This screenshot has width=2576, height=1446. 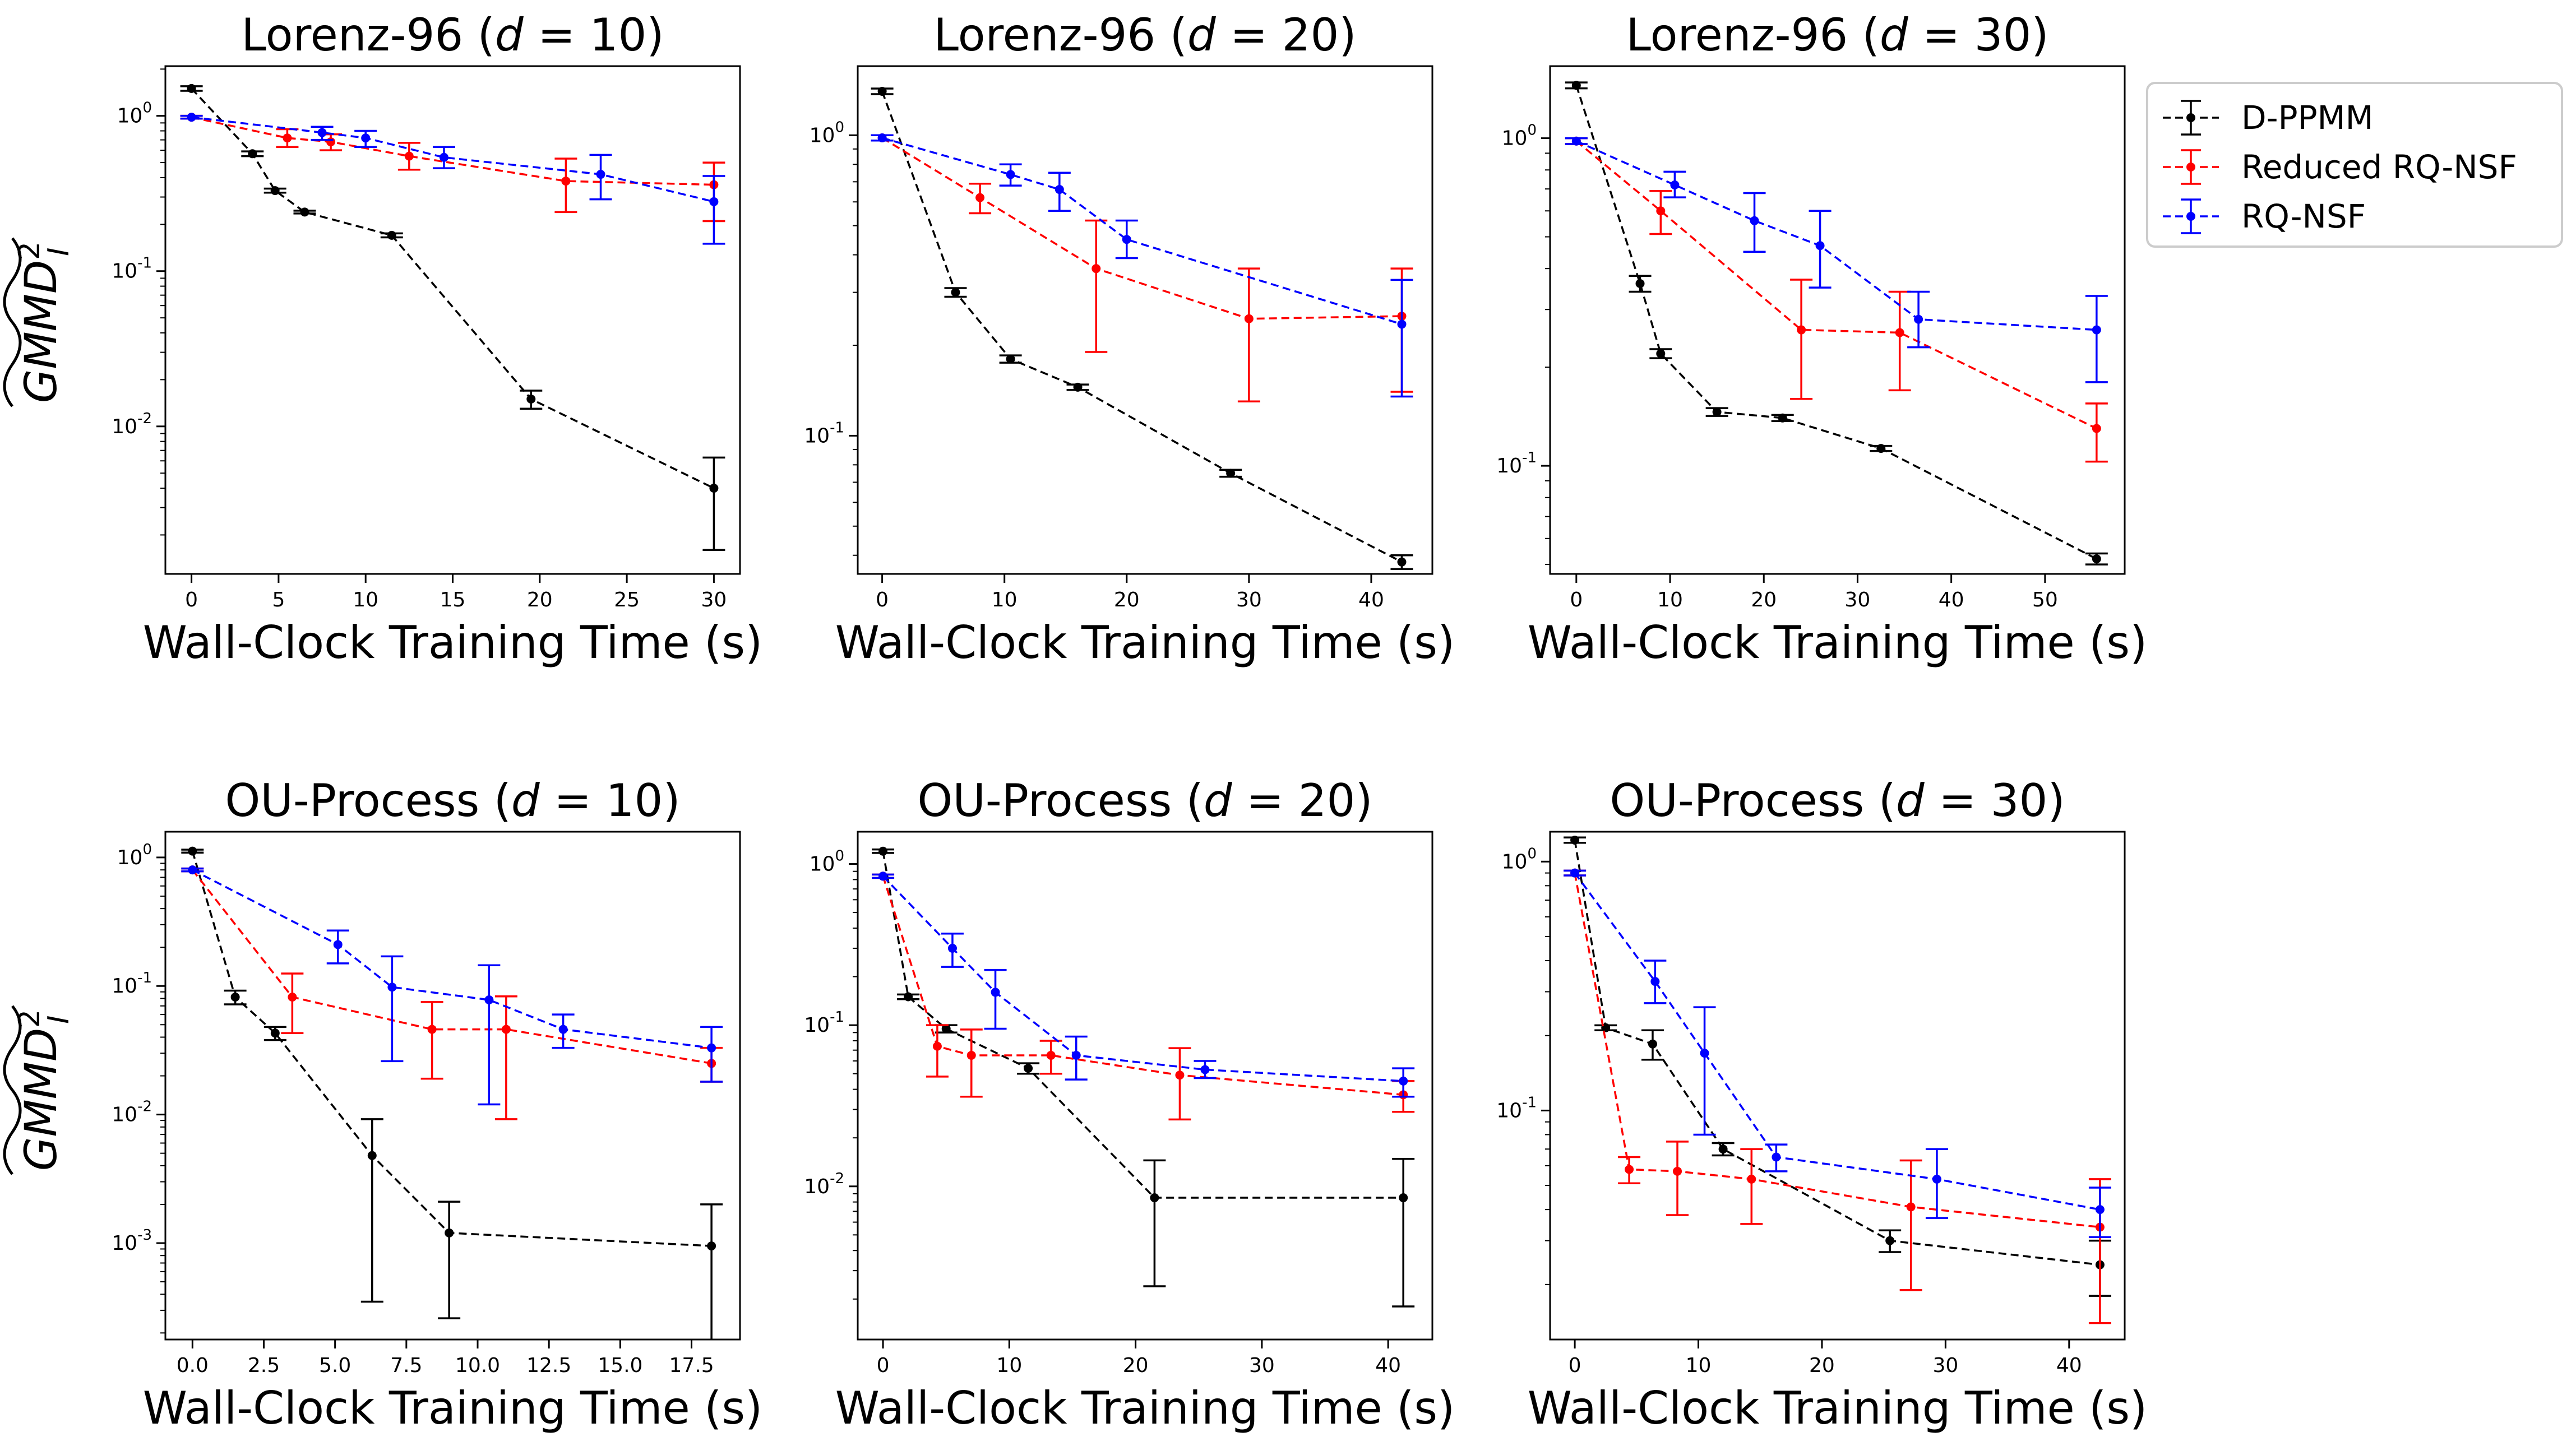 What do you see at coordinates (2268, 118) in the screenshot?
I see `legend-entry-d-ppmm: D-PPMM` at bounding box center [2268, 118].